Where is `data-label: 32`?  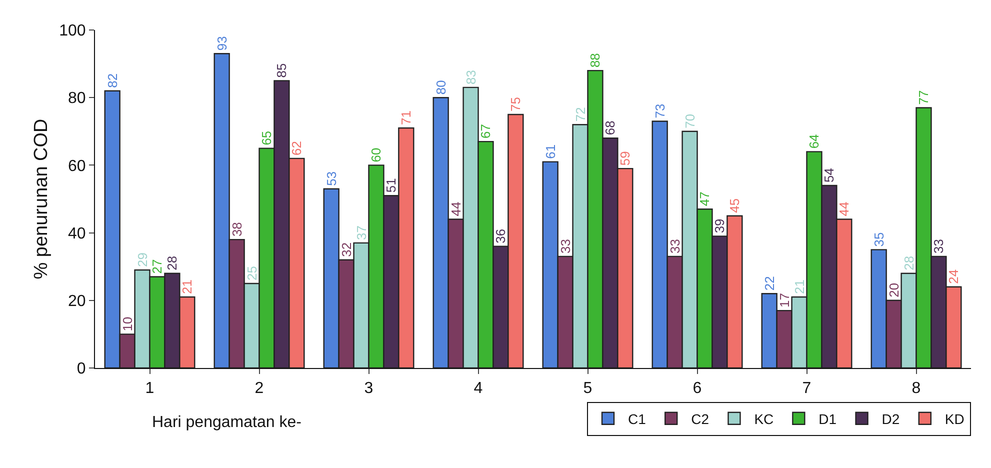 data-label: 32 is located at coordinates (346, 249).